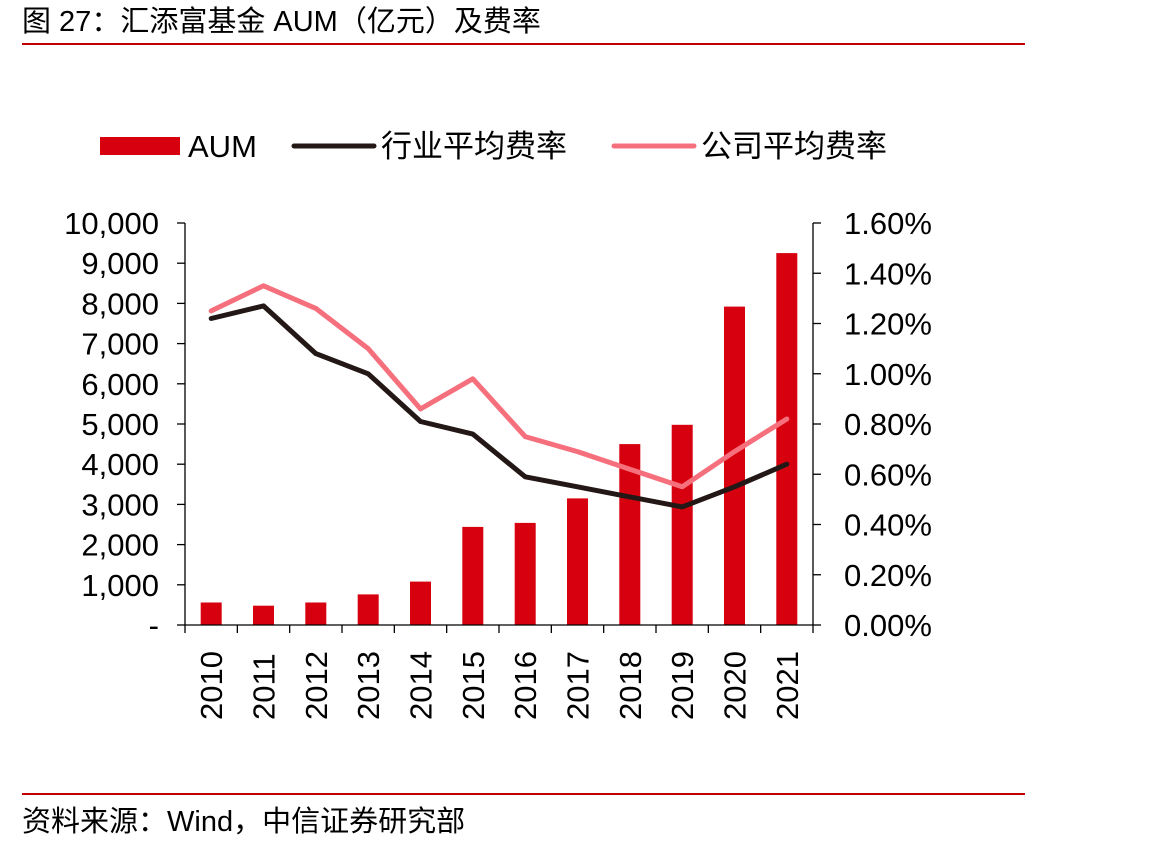 The height and width of the screenshot is (854, 1170). Describe the element at coordinates (211, 613) in the screenshot. I see `aum-bar-2010` at that location.